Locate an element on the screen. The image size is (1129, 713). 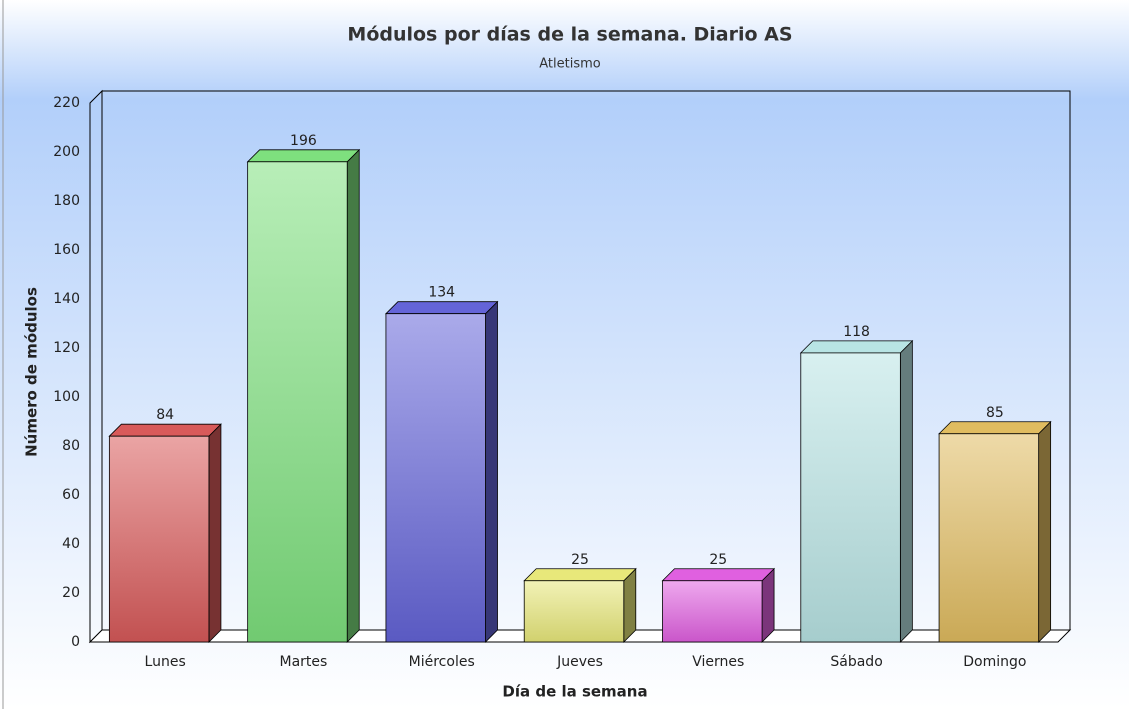
y-tick-label: 20 is located at coordinates (71, 593).